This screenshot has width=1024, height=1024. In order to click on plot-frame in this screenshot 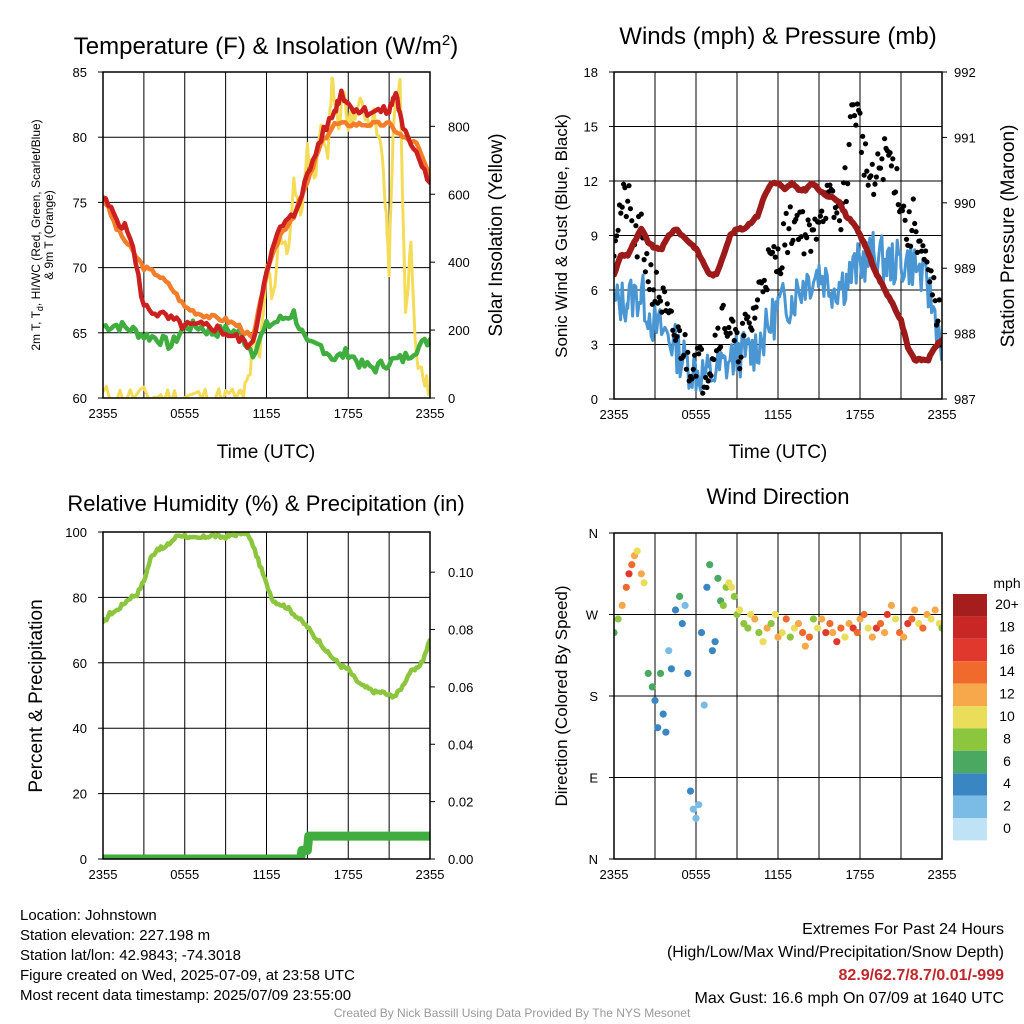, I will do `click(266, 235)`.